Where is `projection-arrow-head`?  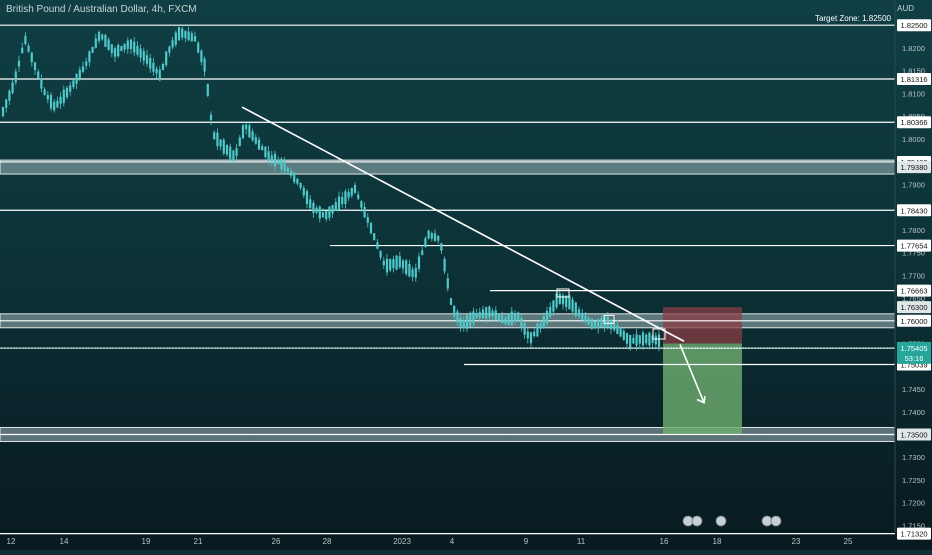 projection-arrow-head is located at coordinates (701, 400).